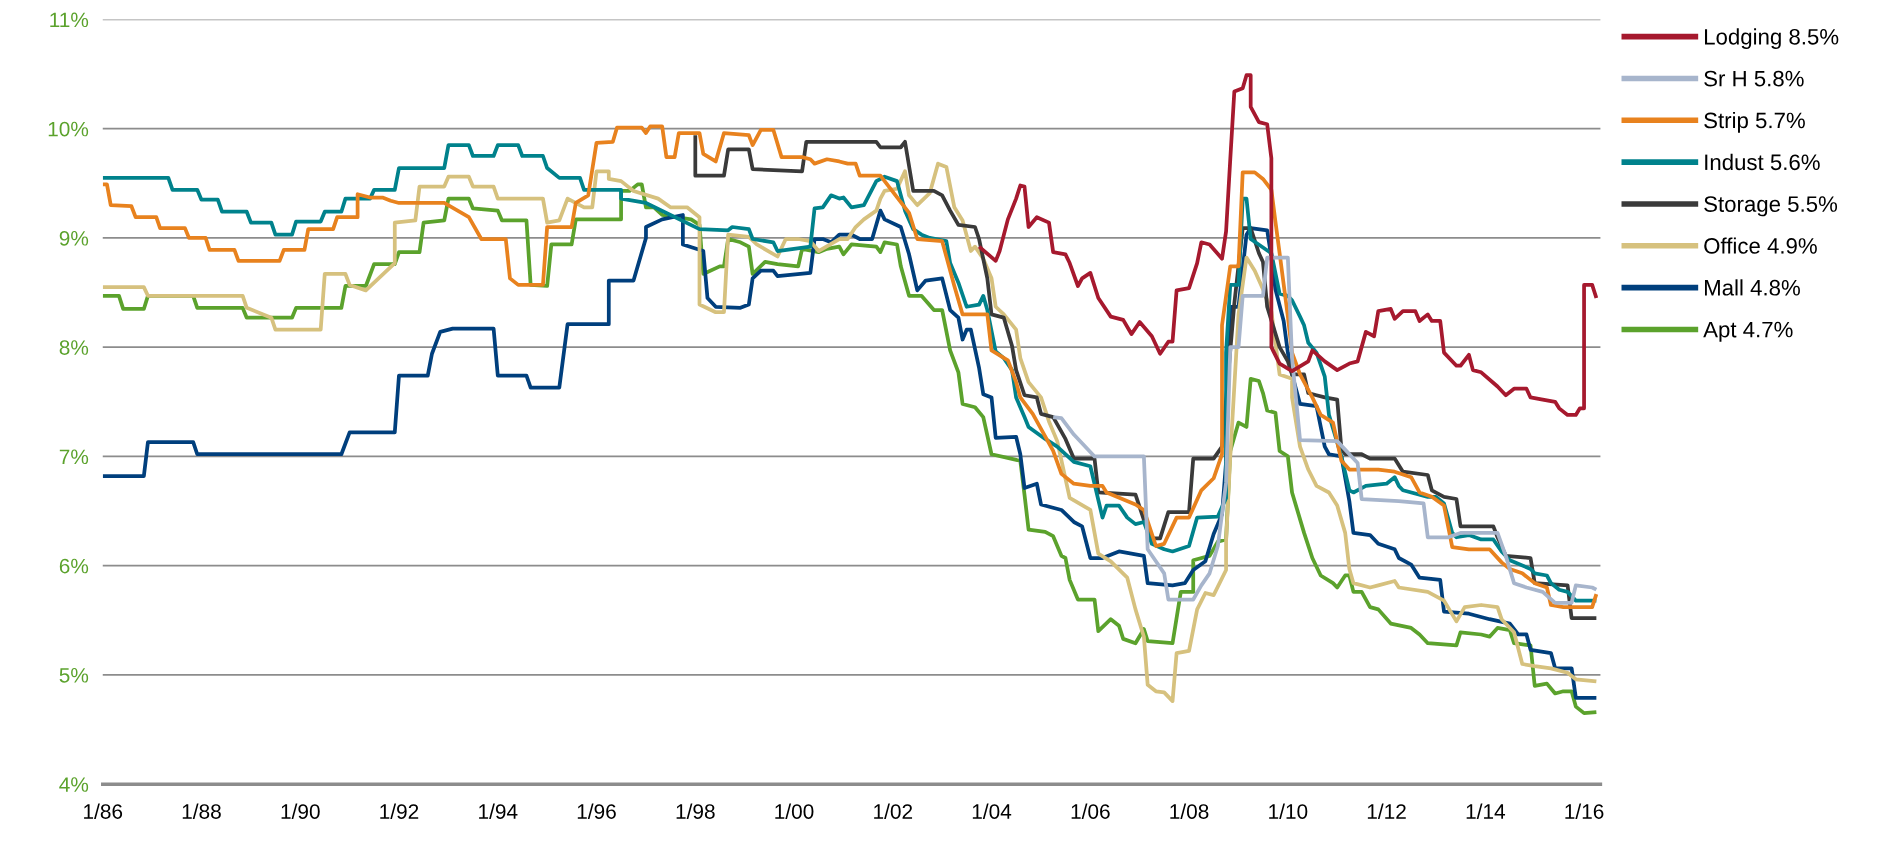 Image resolution: width=1903 pixels, height=845 pixels. What do you see at coordinates (300, 811) in the screenshot?
I see `x-tick-label: 1/90` at bounding box center [300, 811].